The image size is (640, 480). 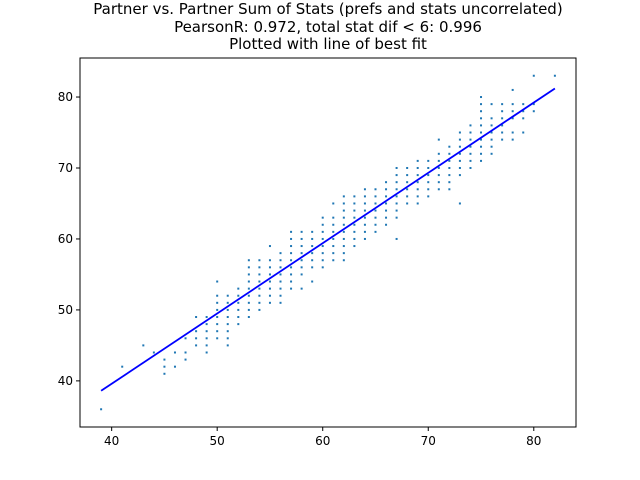 What do you see at coordinates (65, 310) in the screenshot?
I see `y-tick-label: 50` at bounding box center [65, 310].